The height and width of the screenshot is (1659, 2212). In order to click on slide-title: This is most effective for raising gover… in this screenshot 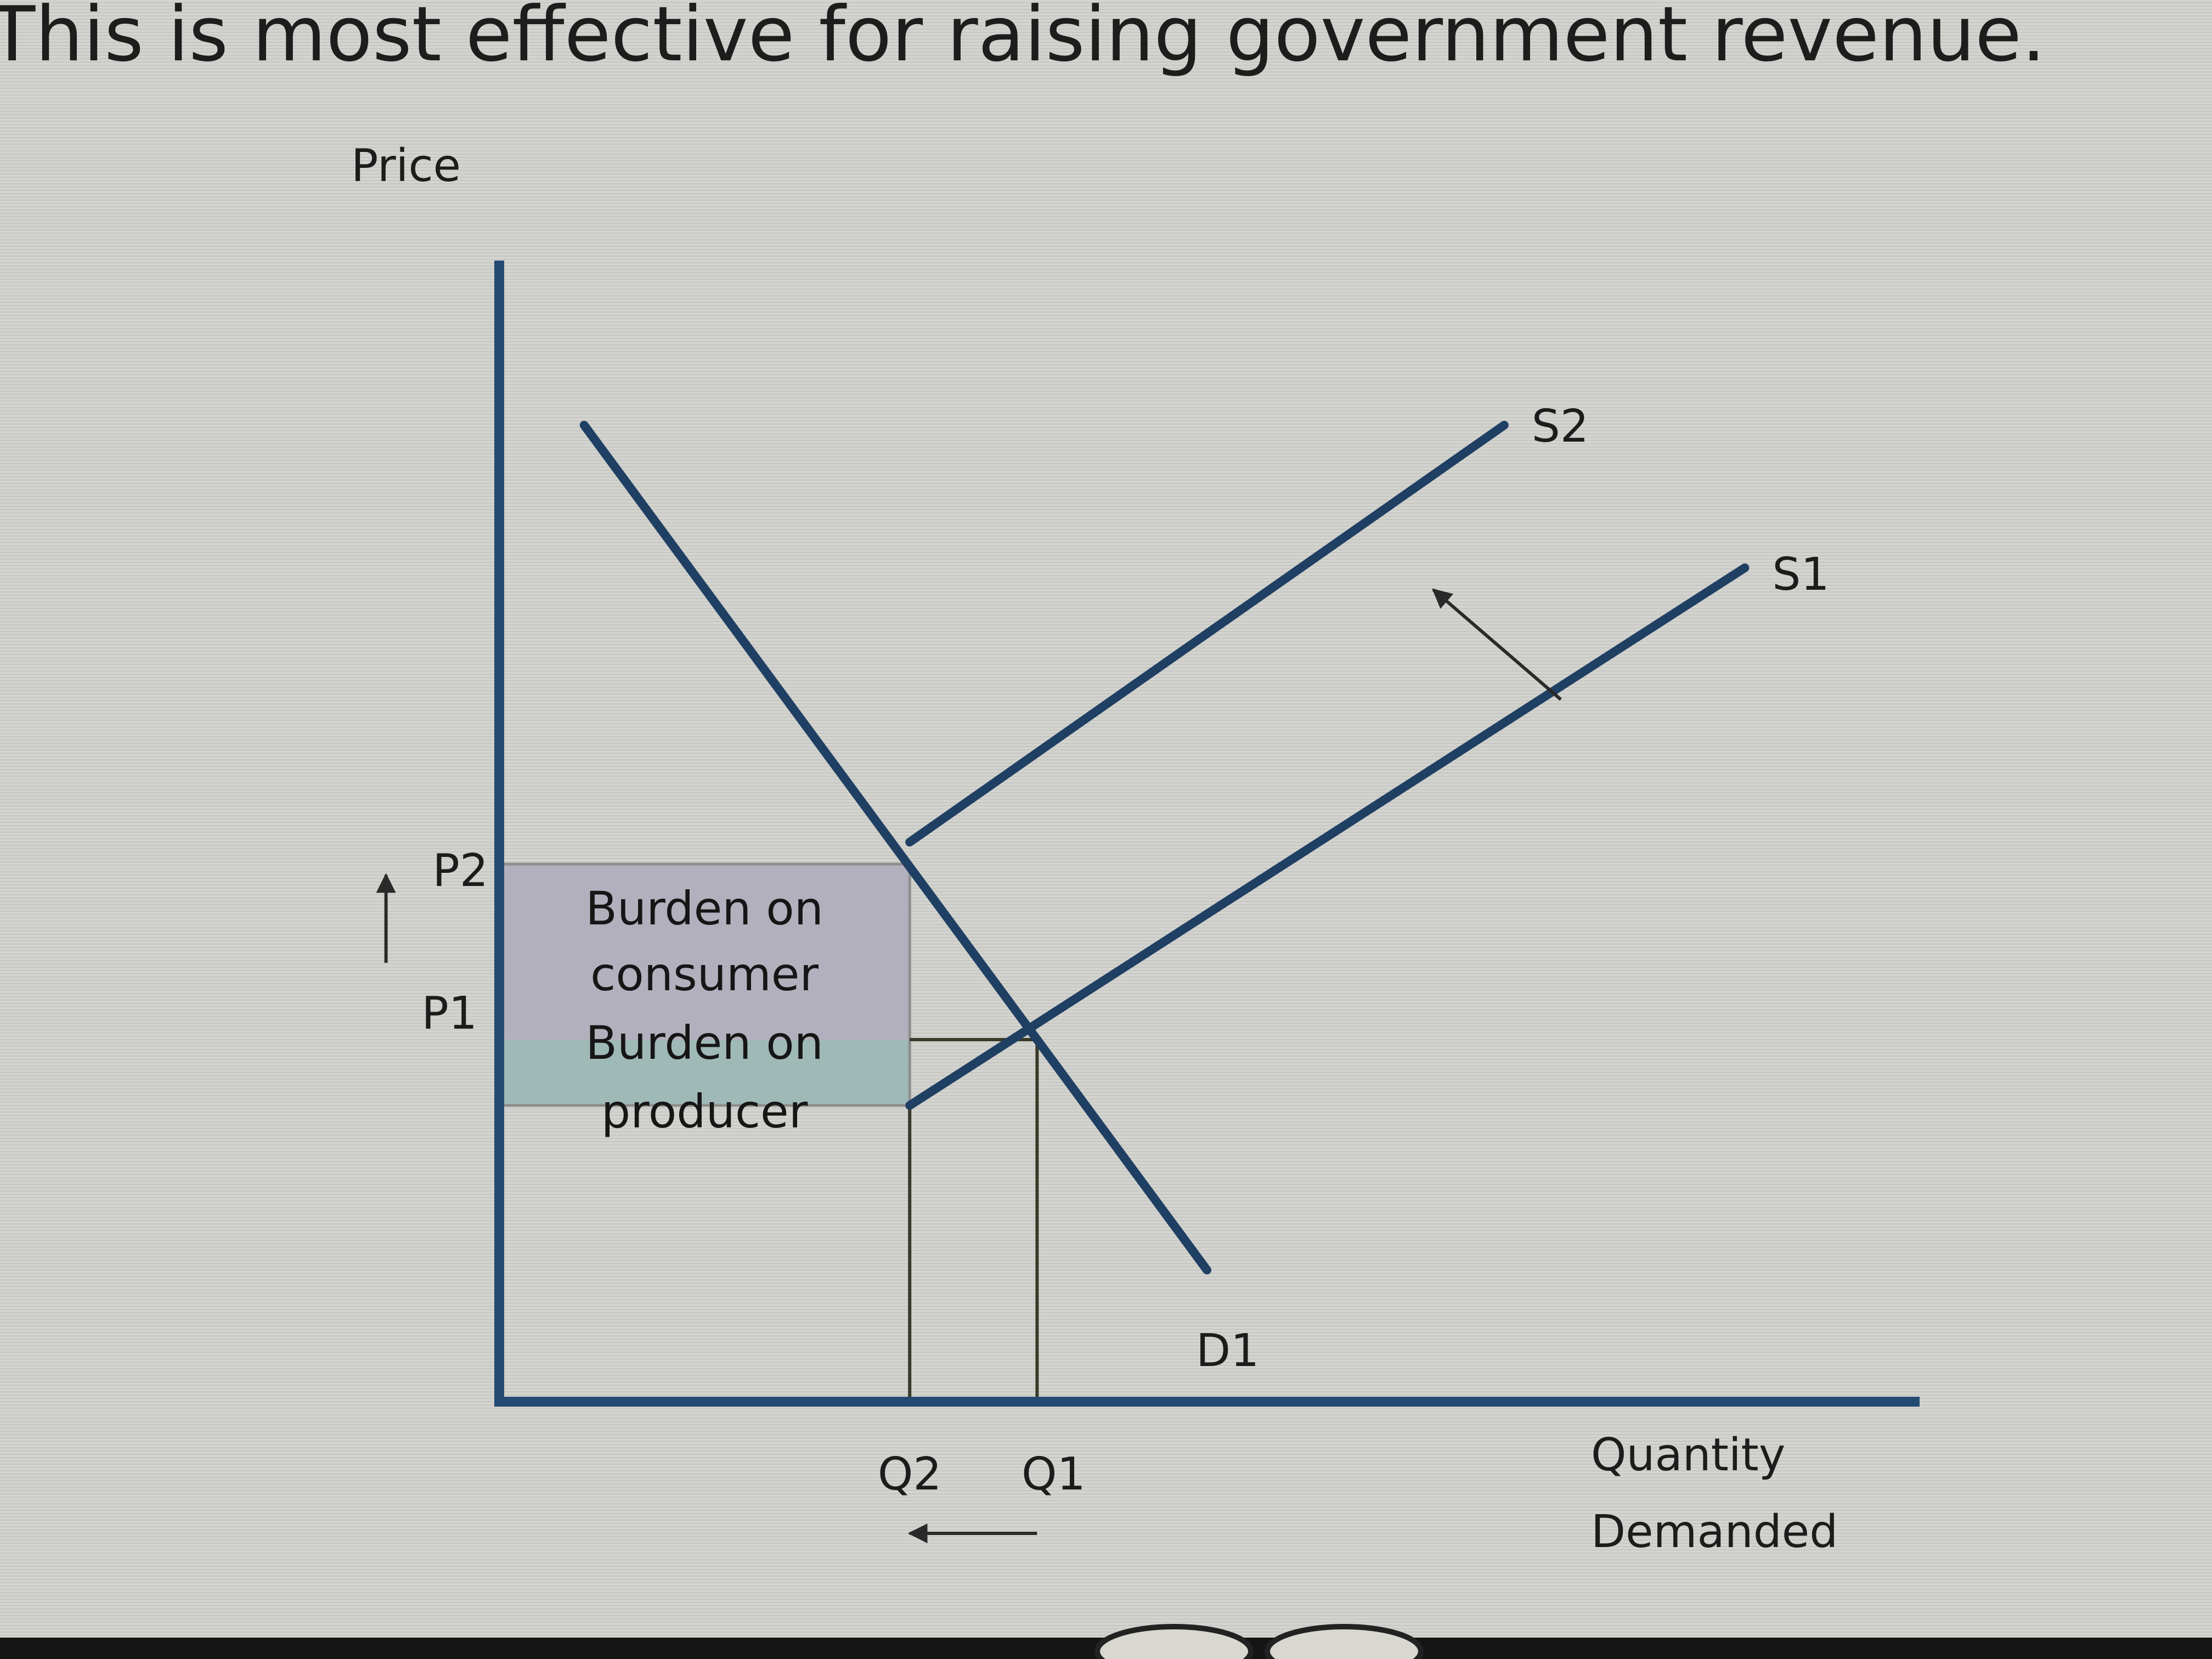, I will do `click(1023, 39)`.